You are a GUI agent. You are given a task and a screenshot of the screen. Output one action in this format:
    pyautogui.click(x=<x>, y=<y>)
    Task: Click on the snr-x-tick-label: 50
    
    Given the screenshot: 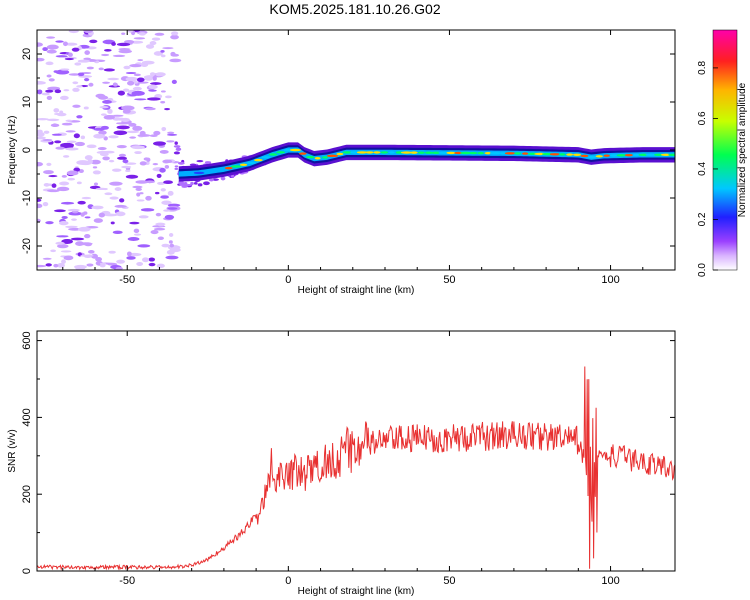 What is the action you would take?
    pyautogui.click(x=449, y=581)
    